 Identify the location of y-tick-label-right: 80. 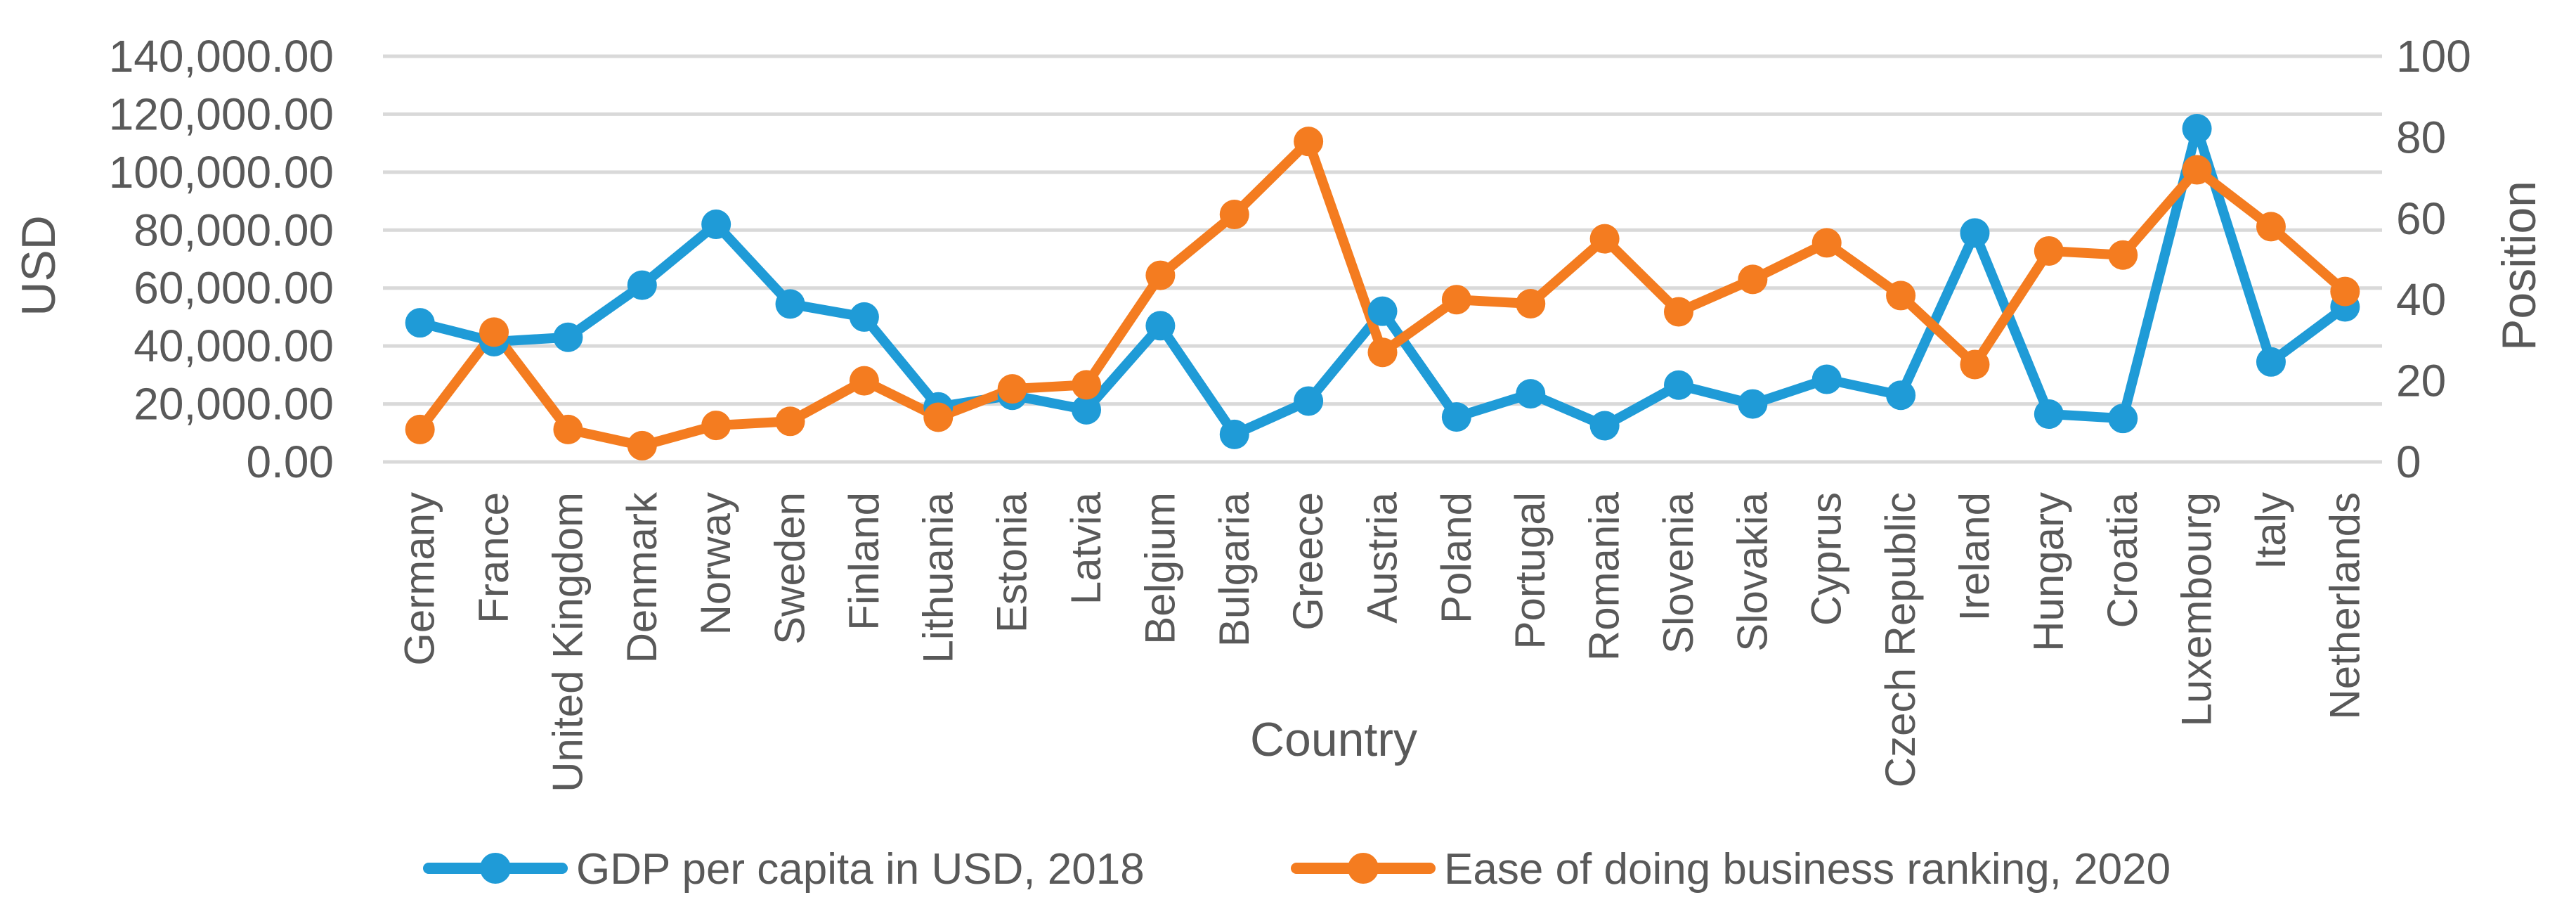
(2421, 137).